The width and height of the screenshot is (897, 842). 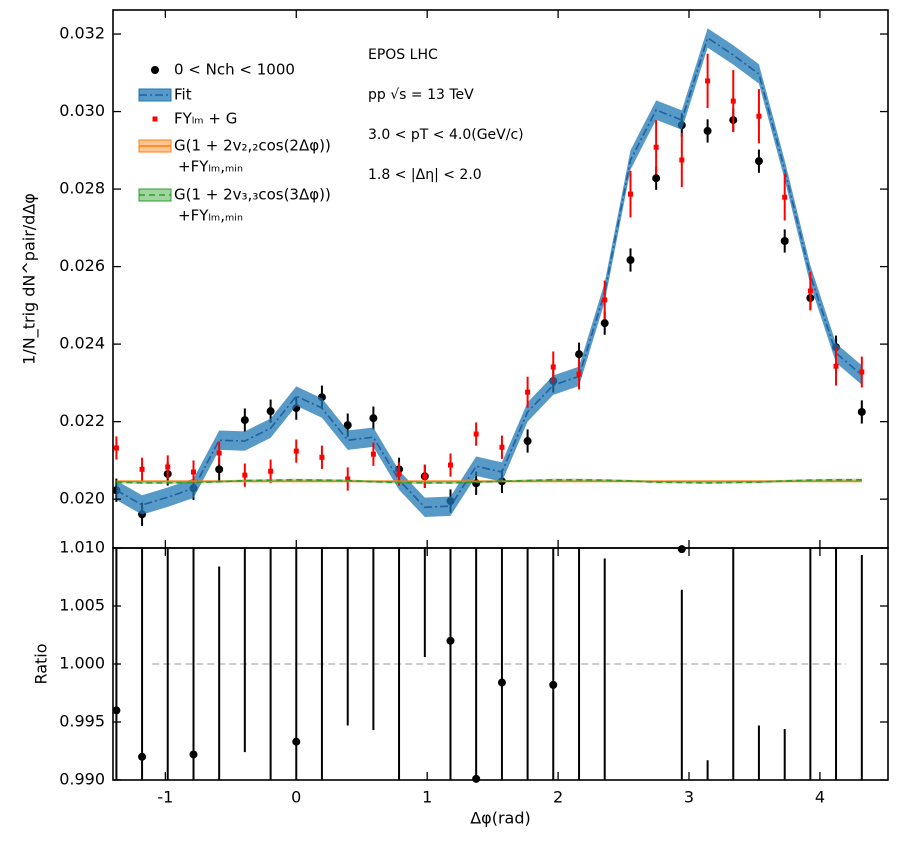 I want to click on legend-label: 0 < Nch < 1000, so click(x=234, y=70).